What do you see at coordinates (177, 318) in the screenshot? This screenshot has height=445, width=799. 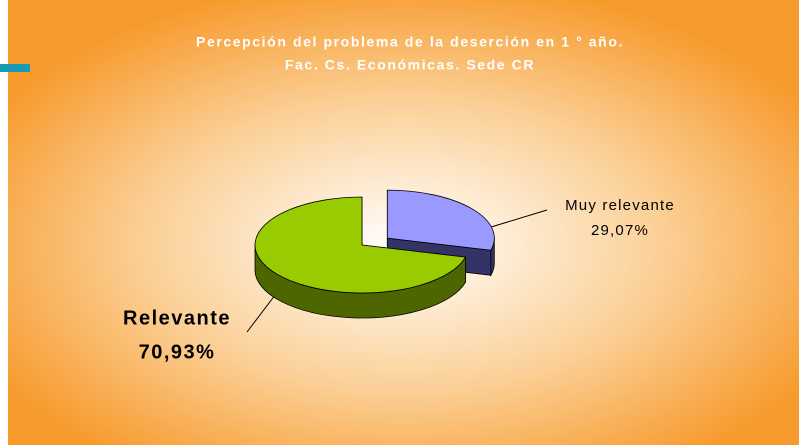 I see `slice-label: Relevante` at bounding box center [177, 318].